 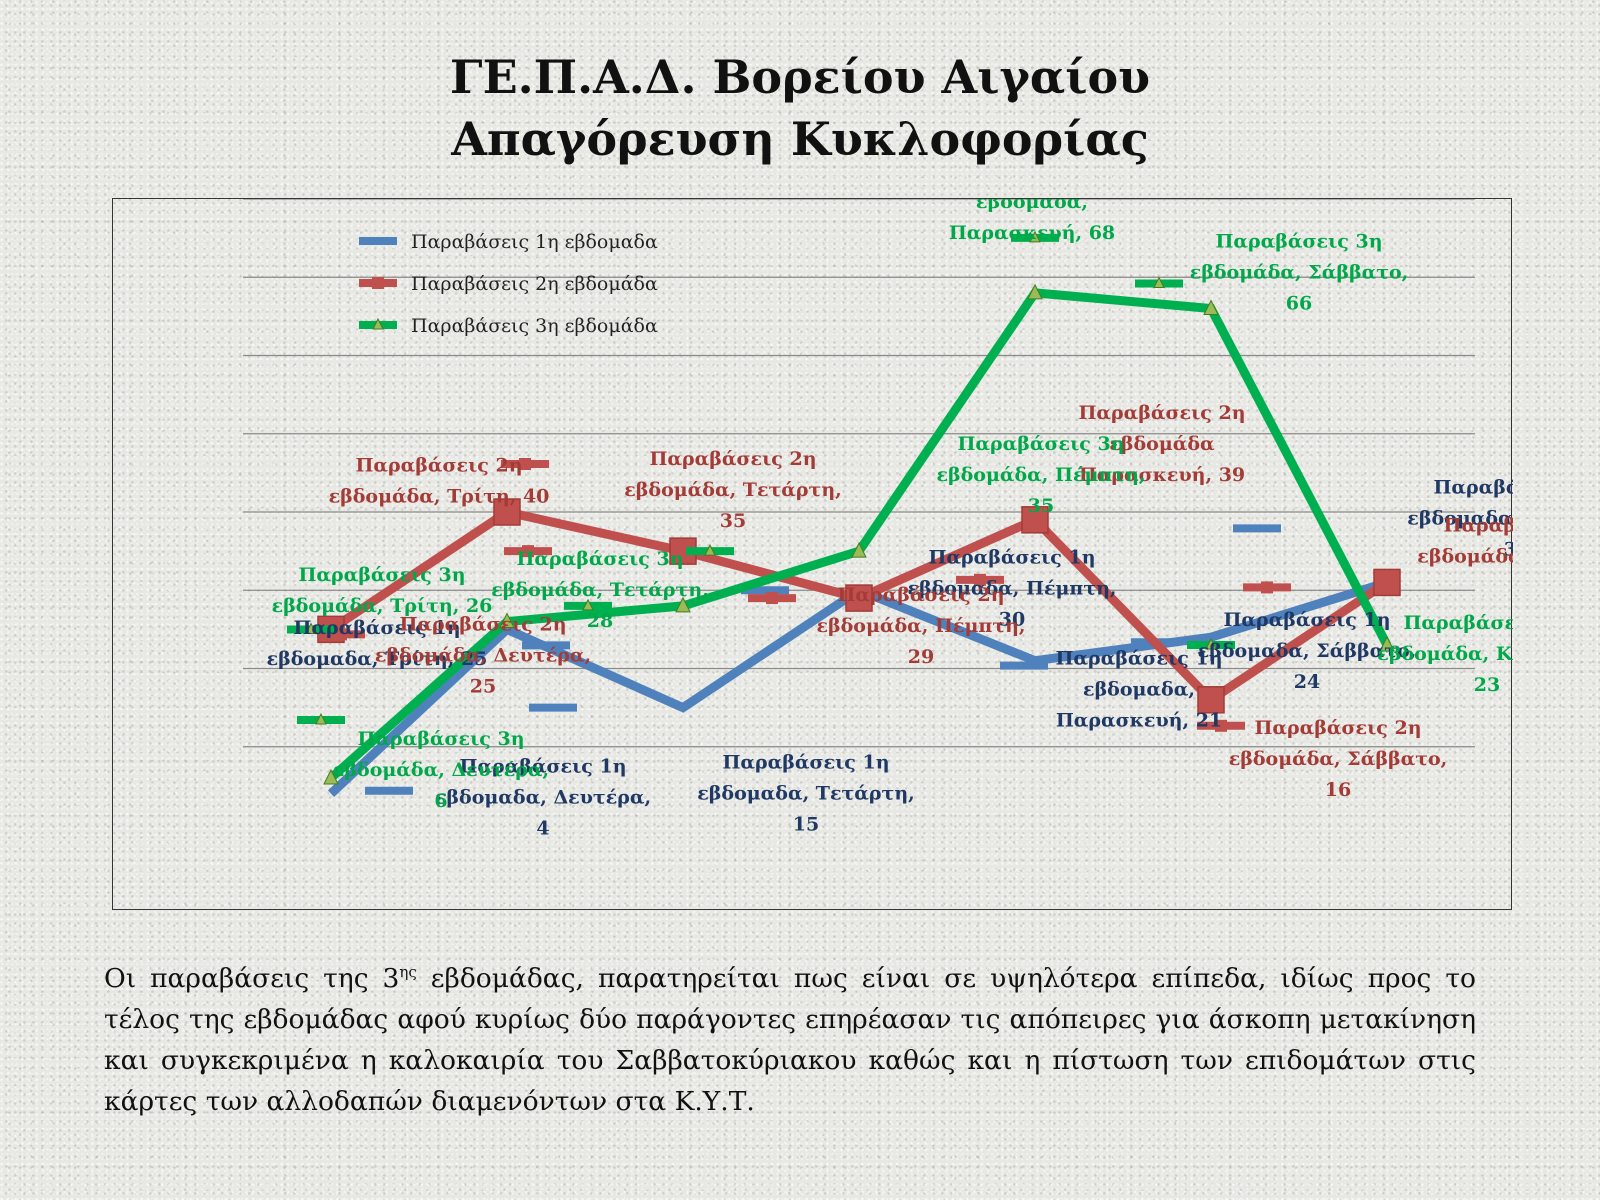 I want to click on data-label: Παραβάσεις 1η εβδομαδα, Τετάρτη, 15, so click(x=806, y=794).